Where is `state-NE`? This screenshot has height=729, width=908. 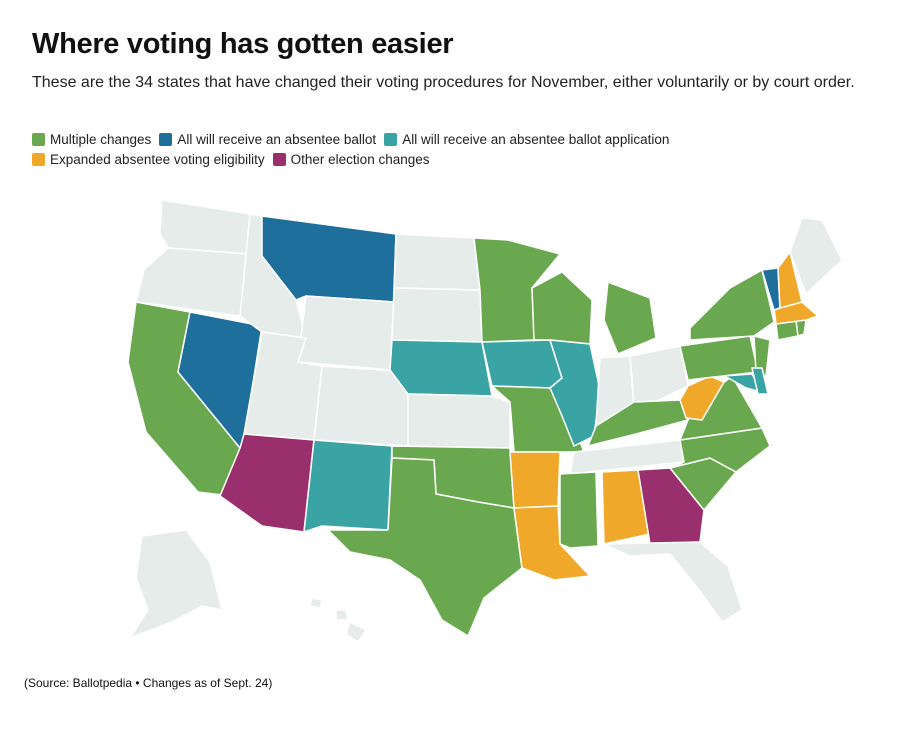 state-NE is located at coordinates (441, 368).